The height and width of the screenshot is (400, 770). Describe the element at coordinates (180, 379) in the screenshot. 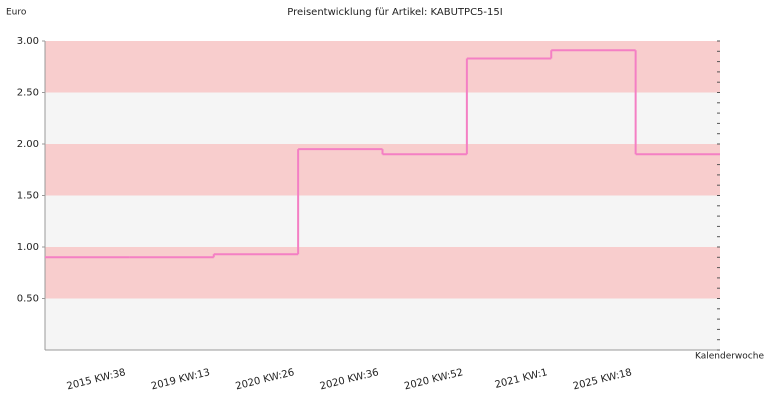

I see `x-tick-label: 2019 KW:13` at that location.